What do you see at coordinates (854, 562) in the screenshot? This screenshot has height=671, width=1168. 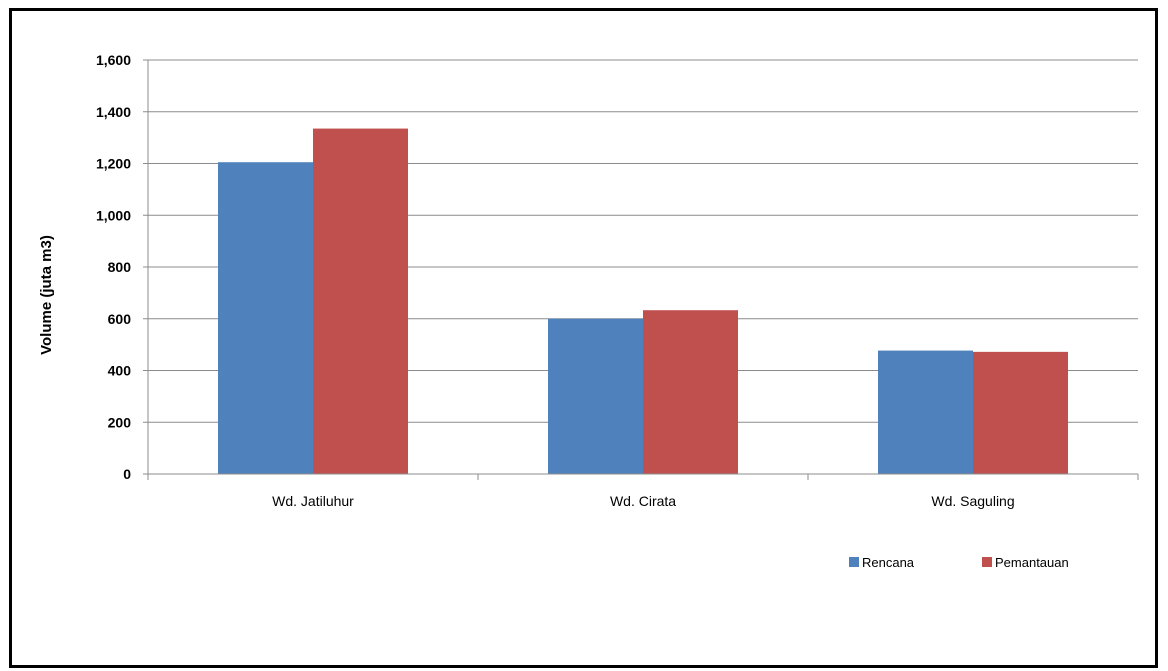 I see `legend-swatch-rencana` at bounding box center [854, 562].